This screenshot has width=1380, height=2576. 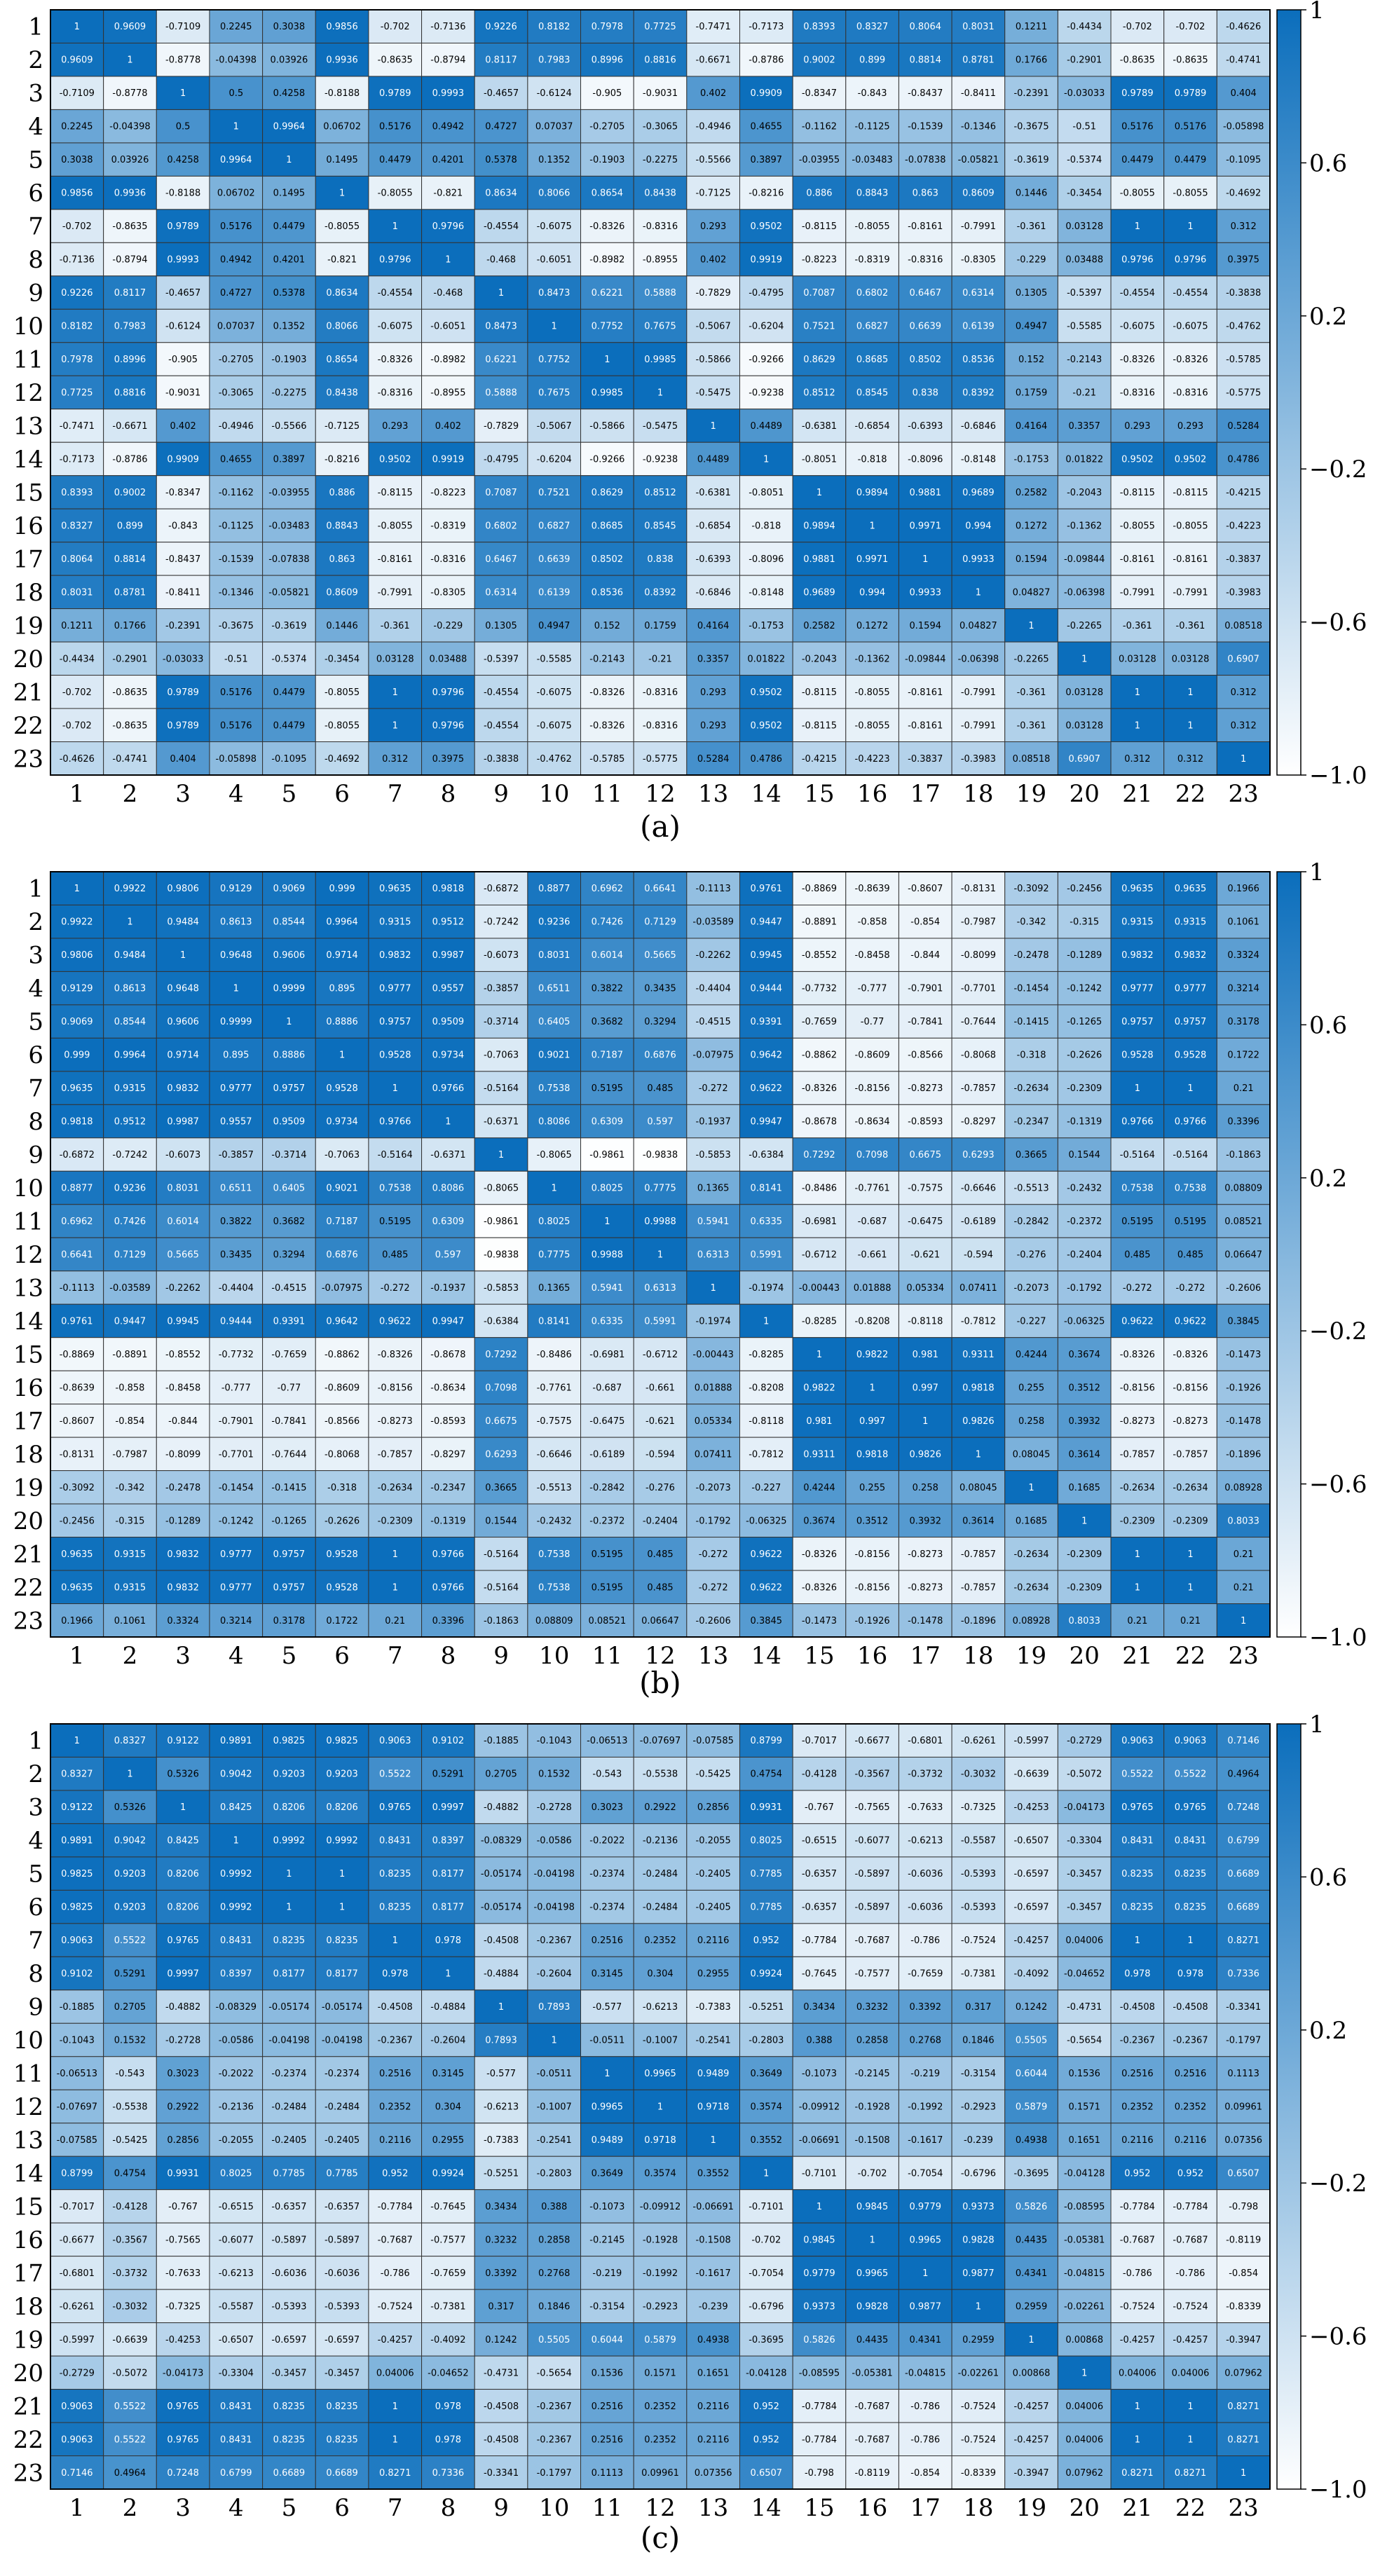 What do you see at coordinates (978, 2473) in the screenshot?
I see `cell-value: -0.8339` at bounding box center [978, 2473].